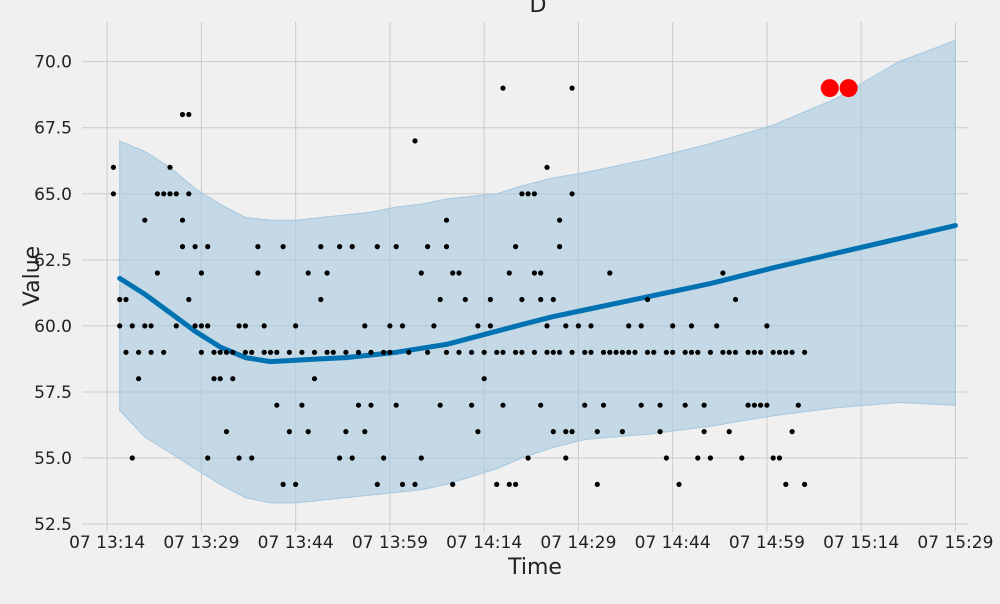 The width and height of the screenshot is (1000, 604). I want to click on anomaly-point, so click(829, 88).